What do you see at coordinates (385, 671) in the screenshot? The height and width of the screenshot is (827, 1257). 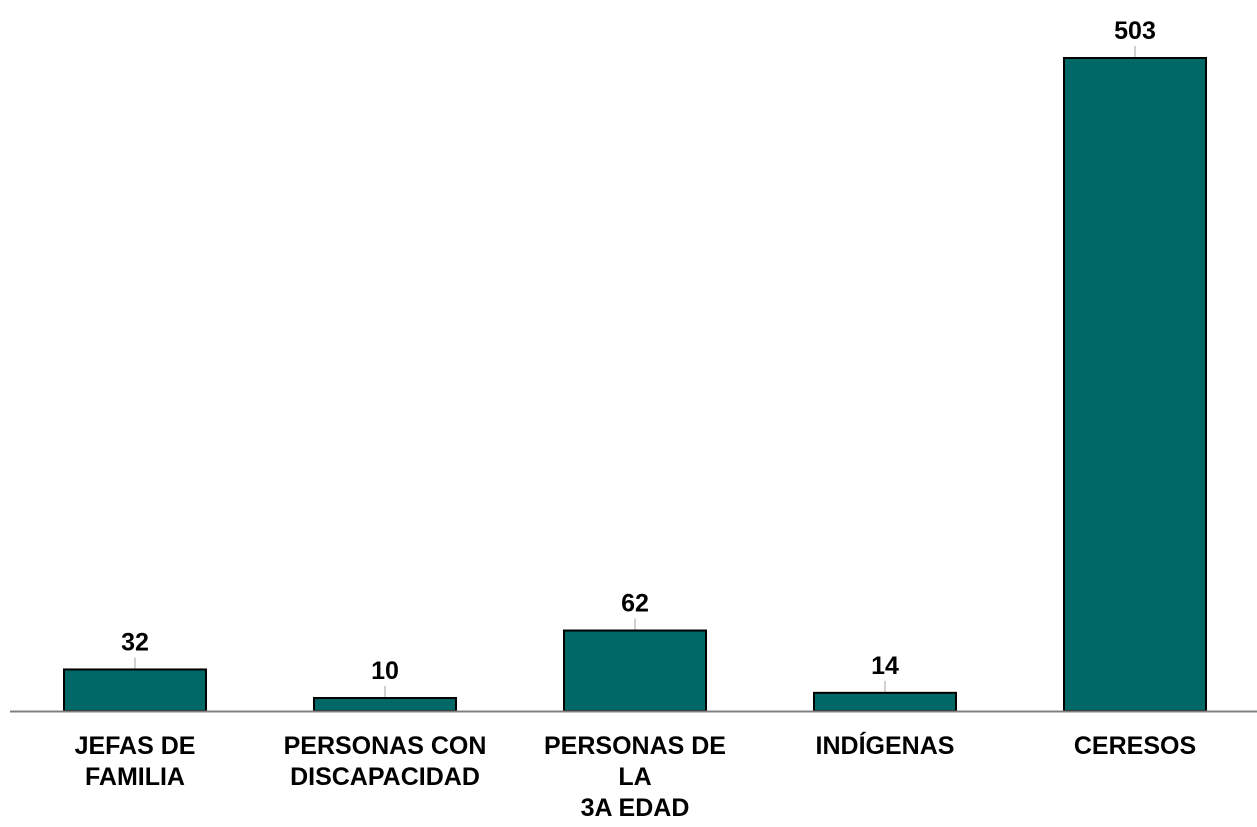 I see `data-label-1: 10` at bounding box center [385, 671].